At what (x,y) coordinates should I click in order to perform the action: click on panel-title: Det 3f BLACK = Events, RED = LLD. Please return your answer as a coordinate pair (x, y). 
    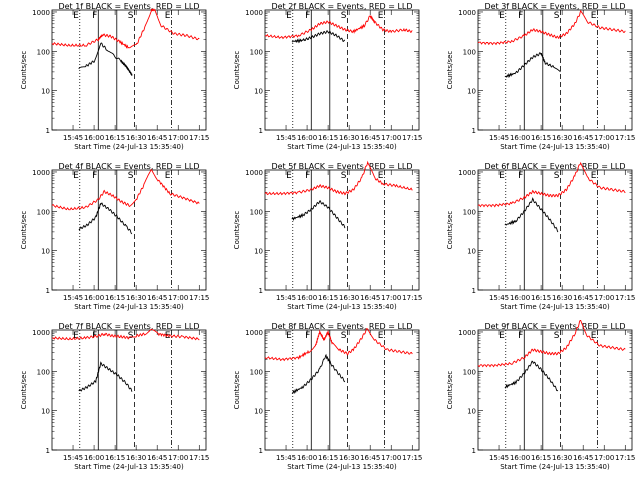
    Looking at the image, I should click on (554, 6).